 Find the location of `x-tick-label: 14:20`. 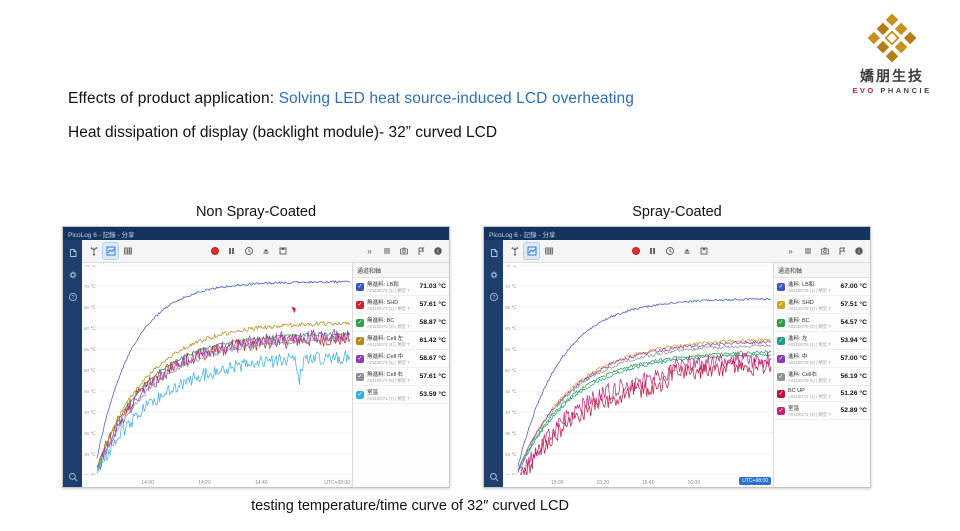

x-tick-label: 14:20 is located at coordinates (204, 483).